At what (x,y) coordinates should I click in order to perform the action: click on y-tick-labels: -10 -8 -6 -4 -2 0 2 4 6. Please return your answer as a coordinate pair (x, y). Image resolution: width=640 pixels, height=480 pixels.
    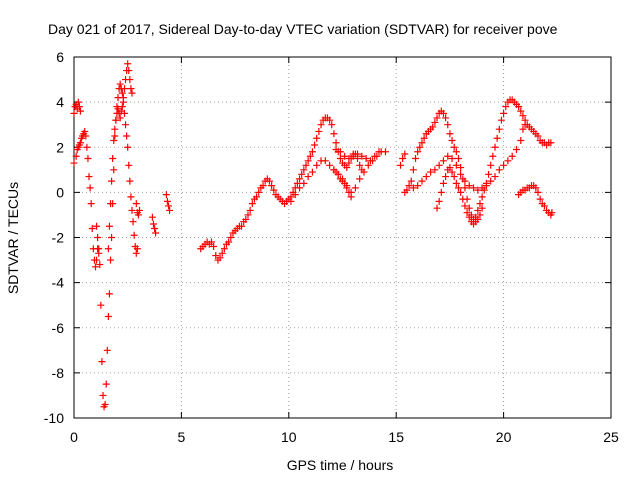
    Looking at the image, I should click on (54, 237).